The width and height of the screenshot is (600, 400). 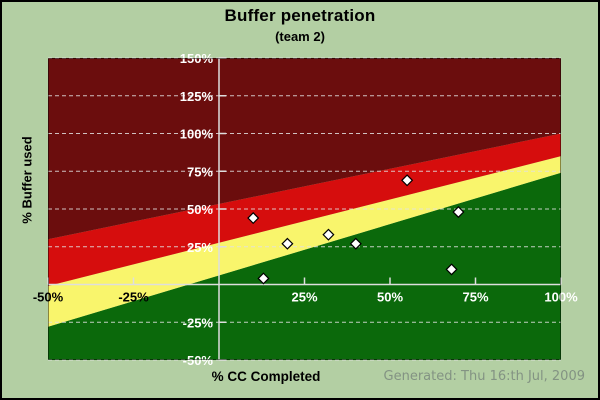 I want to click on y-tick-label-25: 25%, so click(x=200, y=247).